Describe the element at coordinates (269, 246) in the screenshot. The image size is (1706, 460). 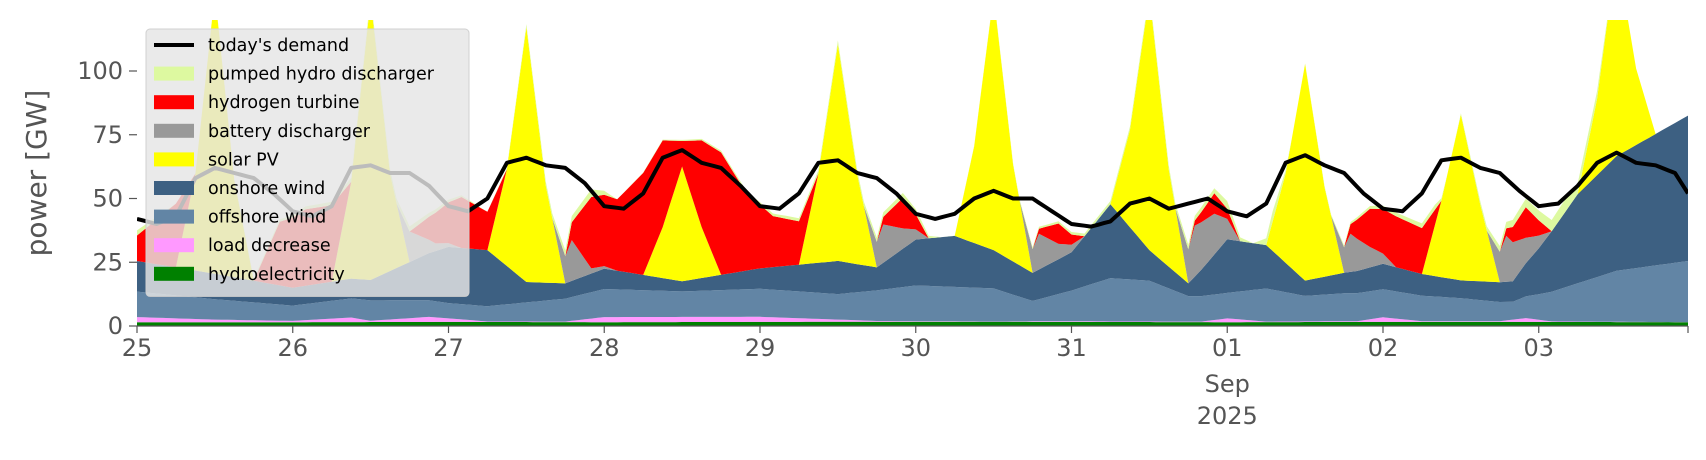
I see `legend-label-load-decrease: load decrease` at that location.